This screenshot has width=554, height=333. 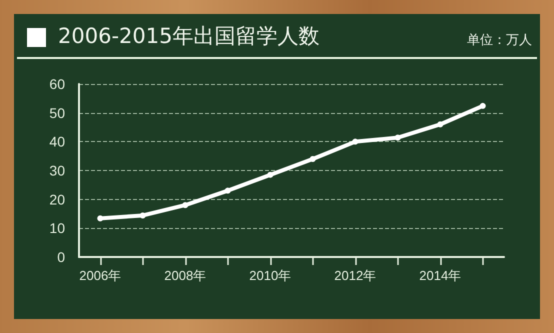 What do you see at coordinates (57, 84) in the screenshot?
I see `y-tick-label: 60` at bounding box center [57, 84].